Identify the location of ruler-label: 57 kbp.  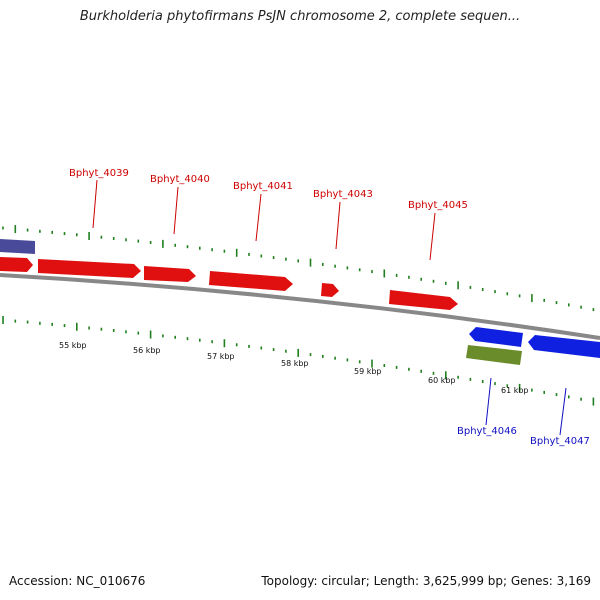
(221, 356).